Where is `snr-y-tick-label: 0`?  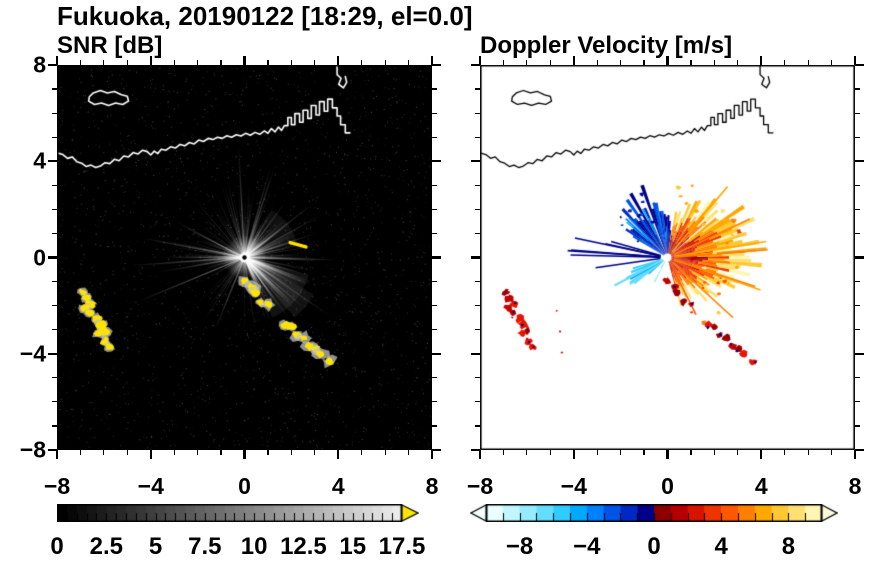 snr-y-tick-label: 0 is located at coordinates (39, 257).